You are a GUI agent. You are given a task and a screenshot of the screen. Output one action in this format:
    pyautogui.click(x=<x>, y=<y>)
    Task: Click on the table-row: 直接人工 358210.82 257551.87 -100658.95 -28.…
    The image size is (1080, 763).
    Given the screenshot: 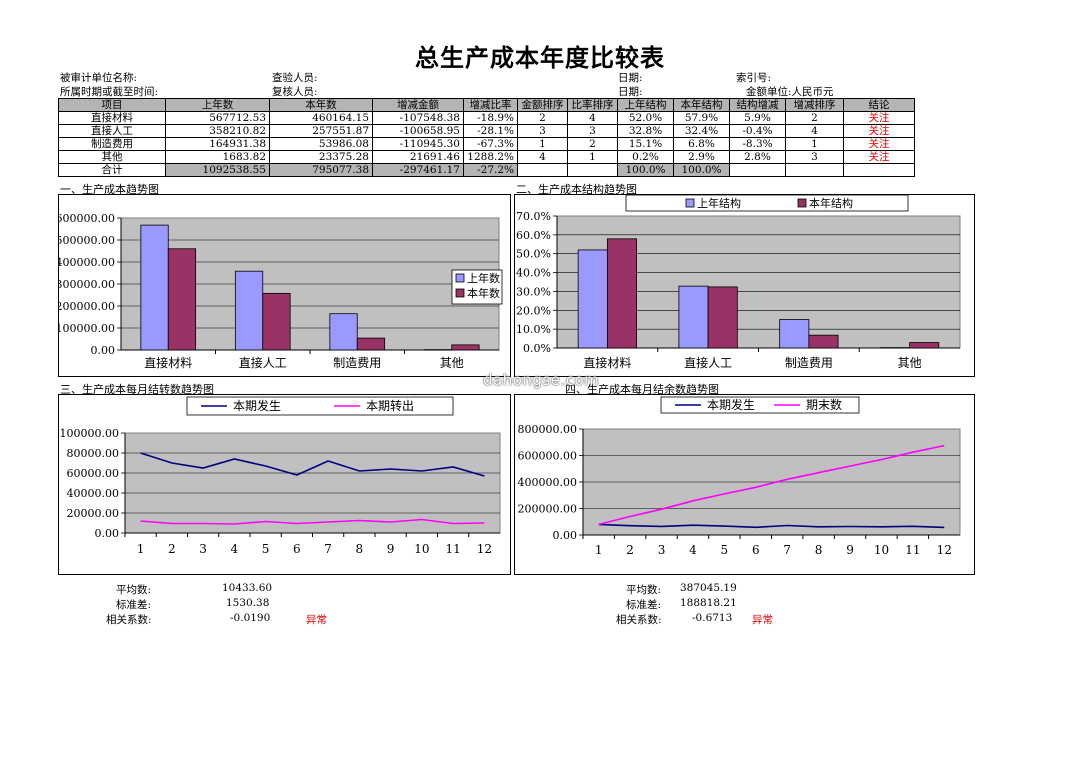 What is the action you would take?
    pyautogui.click(x=486, y=131)
    